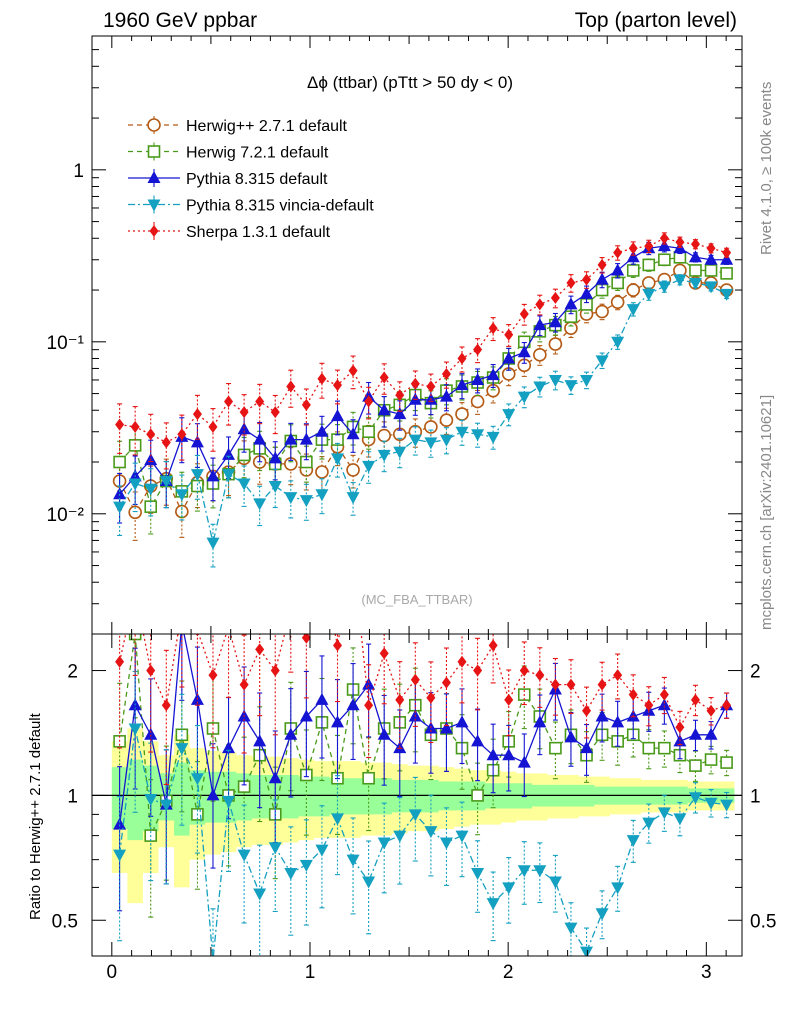  I want to click on y-tick-label: 1, so click(78, 171).